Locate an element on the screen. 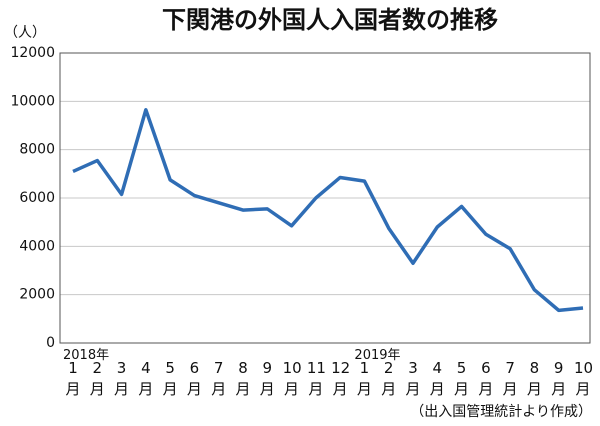  y-tick-label: 12000 is located at coordinates (32, 53).